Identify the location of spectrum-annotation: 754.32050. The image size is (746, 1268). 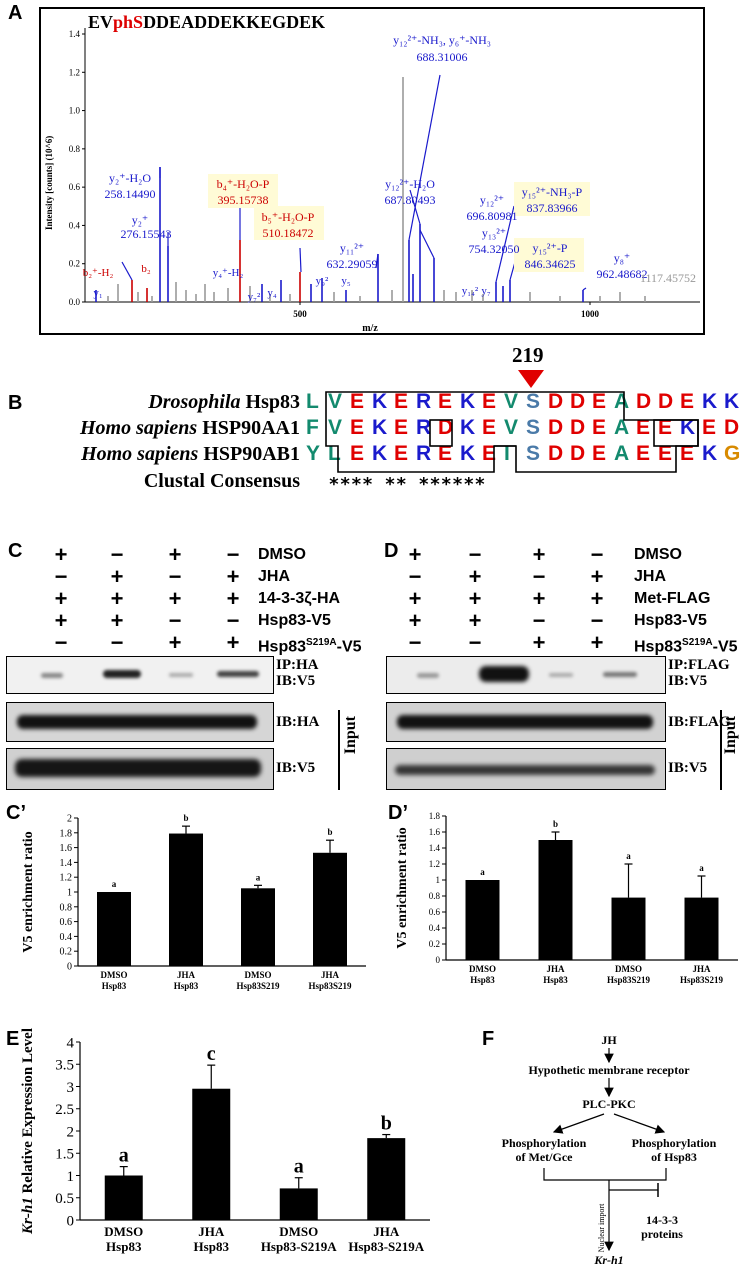
(494, 249).